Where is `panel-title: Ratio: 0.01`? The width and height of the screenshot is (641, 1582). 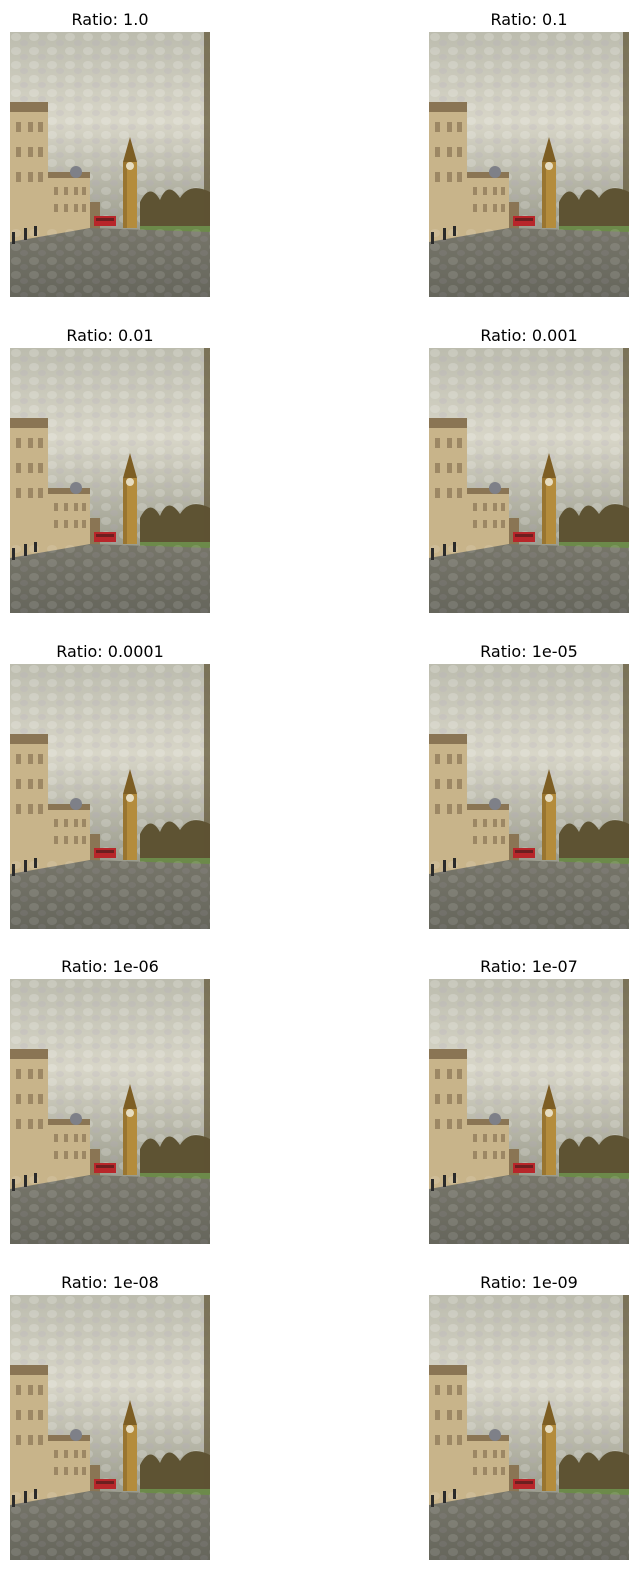
panel-title: Ratio: 0.01 is located at coordinates (110, 335).